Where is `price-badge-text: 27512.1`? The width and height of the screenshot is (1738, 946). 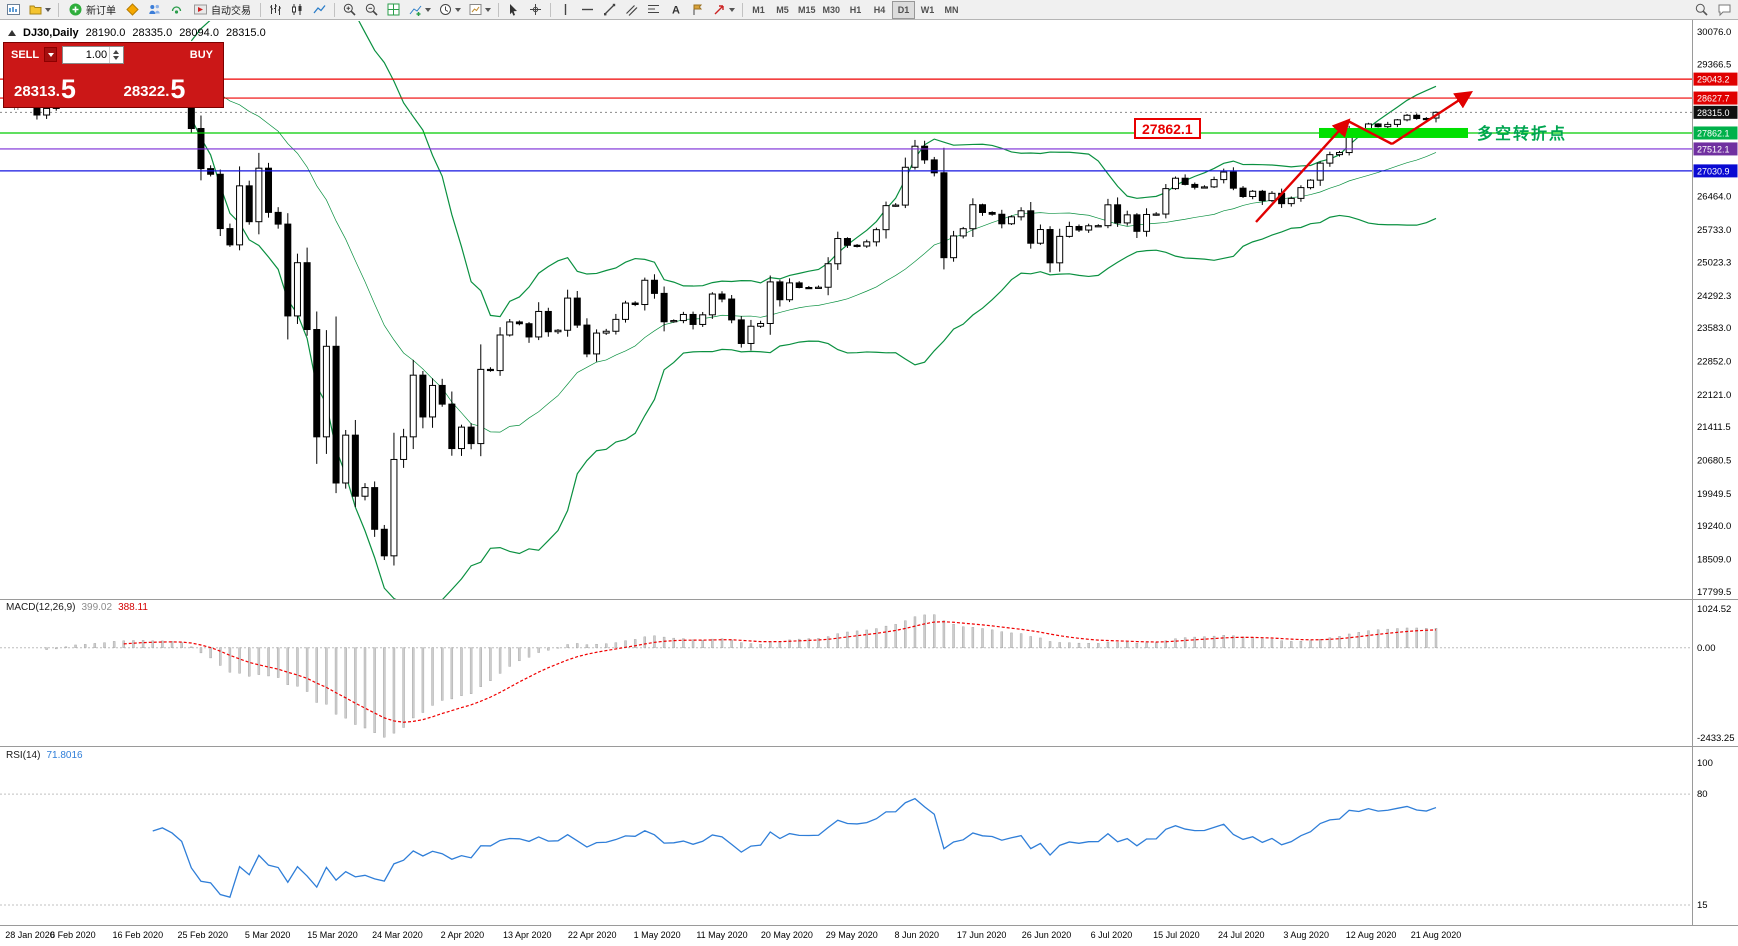
price-badge-text: 27512.1 is located at coordinates (1713, 149).